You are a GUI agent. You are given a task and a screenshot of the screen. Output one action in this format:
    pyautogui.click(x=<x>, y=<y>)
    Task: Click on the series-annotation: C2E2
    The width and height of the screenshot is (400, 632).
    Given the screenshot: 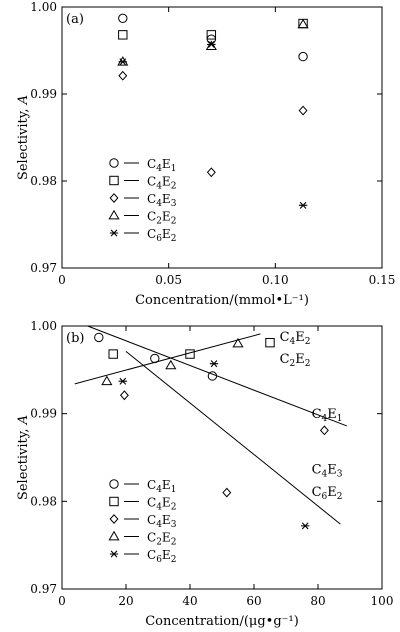 What is the action you would take?
    pyautogui.click(x=295, y=360)
    